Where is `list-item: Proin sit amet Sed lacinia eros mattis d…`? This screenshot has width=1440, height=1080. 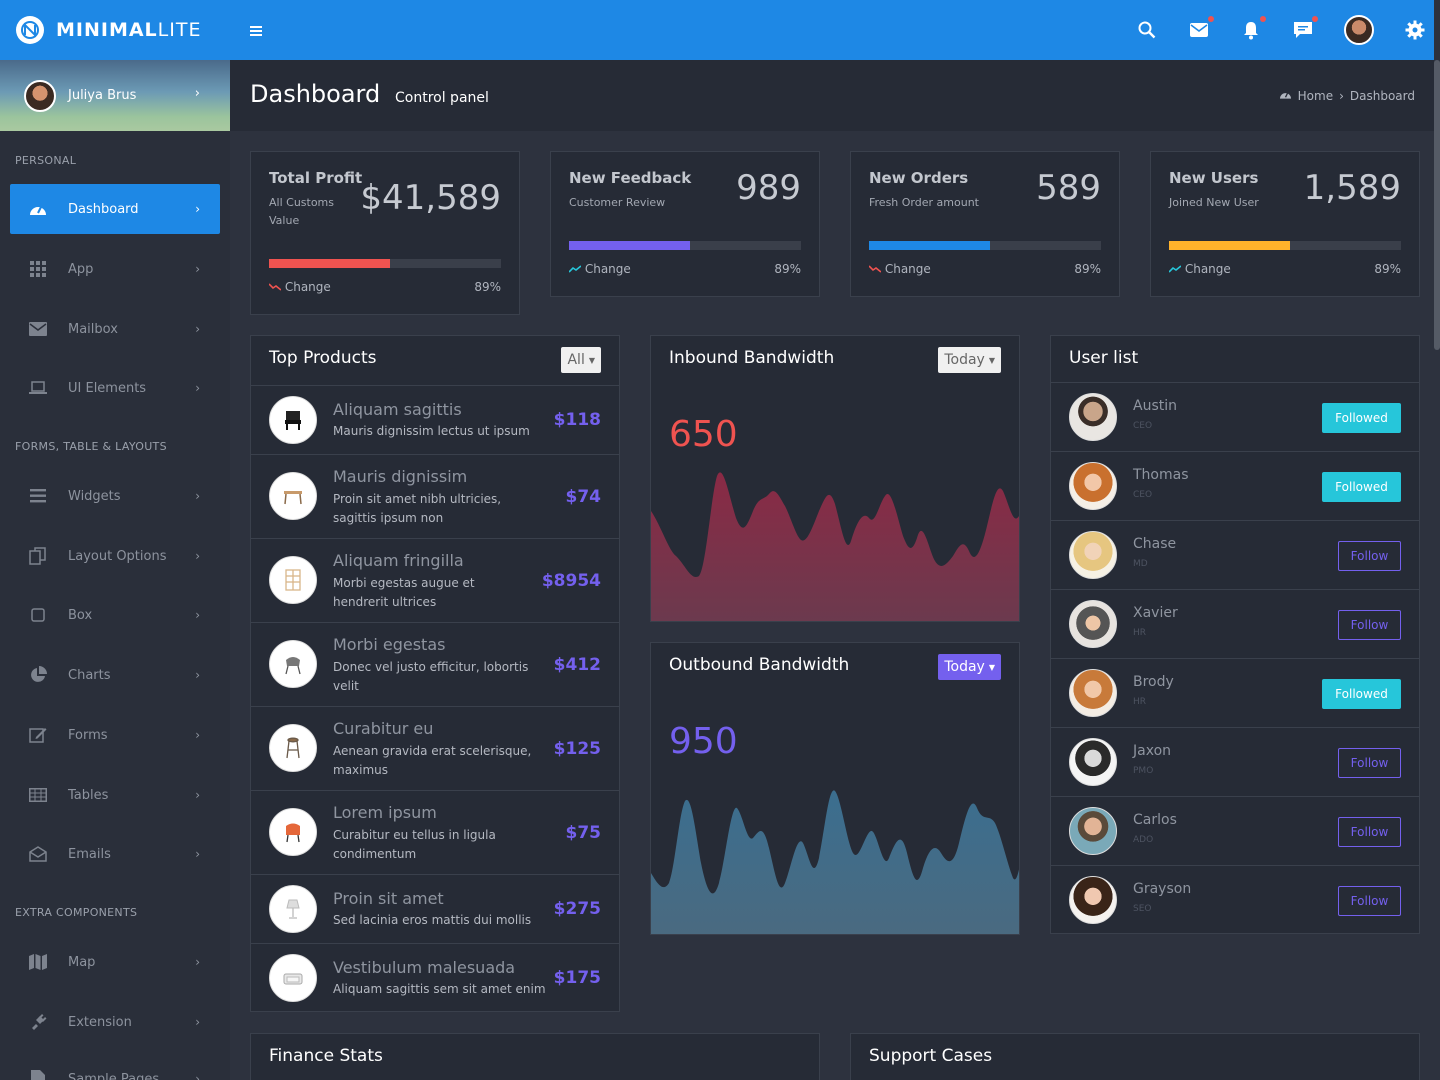
list-item: Proin sit amet Sed lacinia eros mattis d… is located at coordinates (435, 908).